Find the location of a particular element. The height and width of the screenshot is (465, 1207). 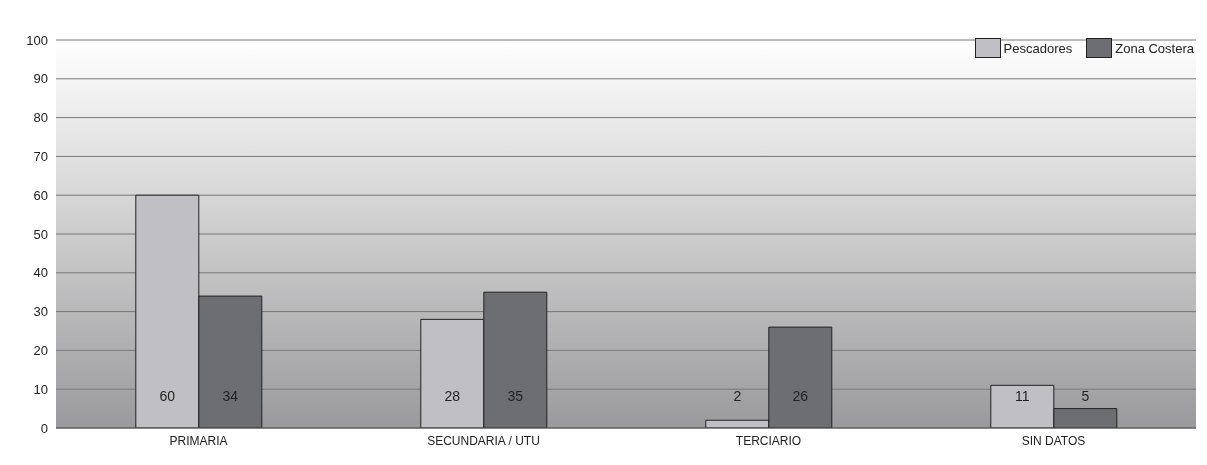

y-tick-label: 10 is located at coordinates (40, 389).